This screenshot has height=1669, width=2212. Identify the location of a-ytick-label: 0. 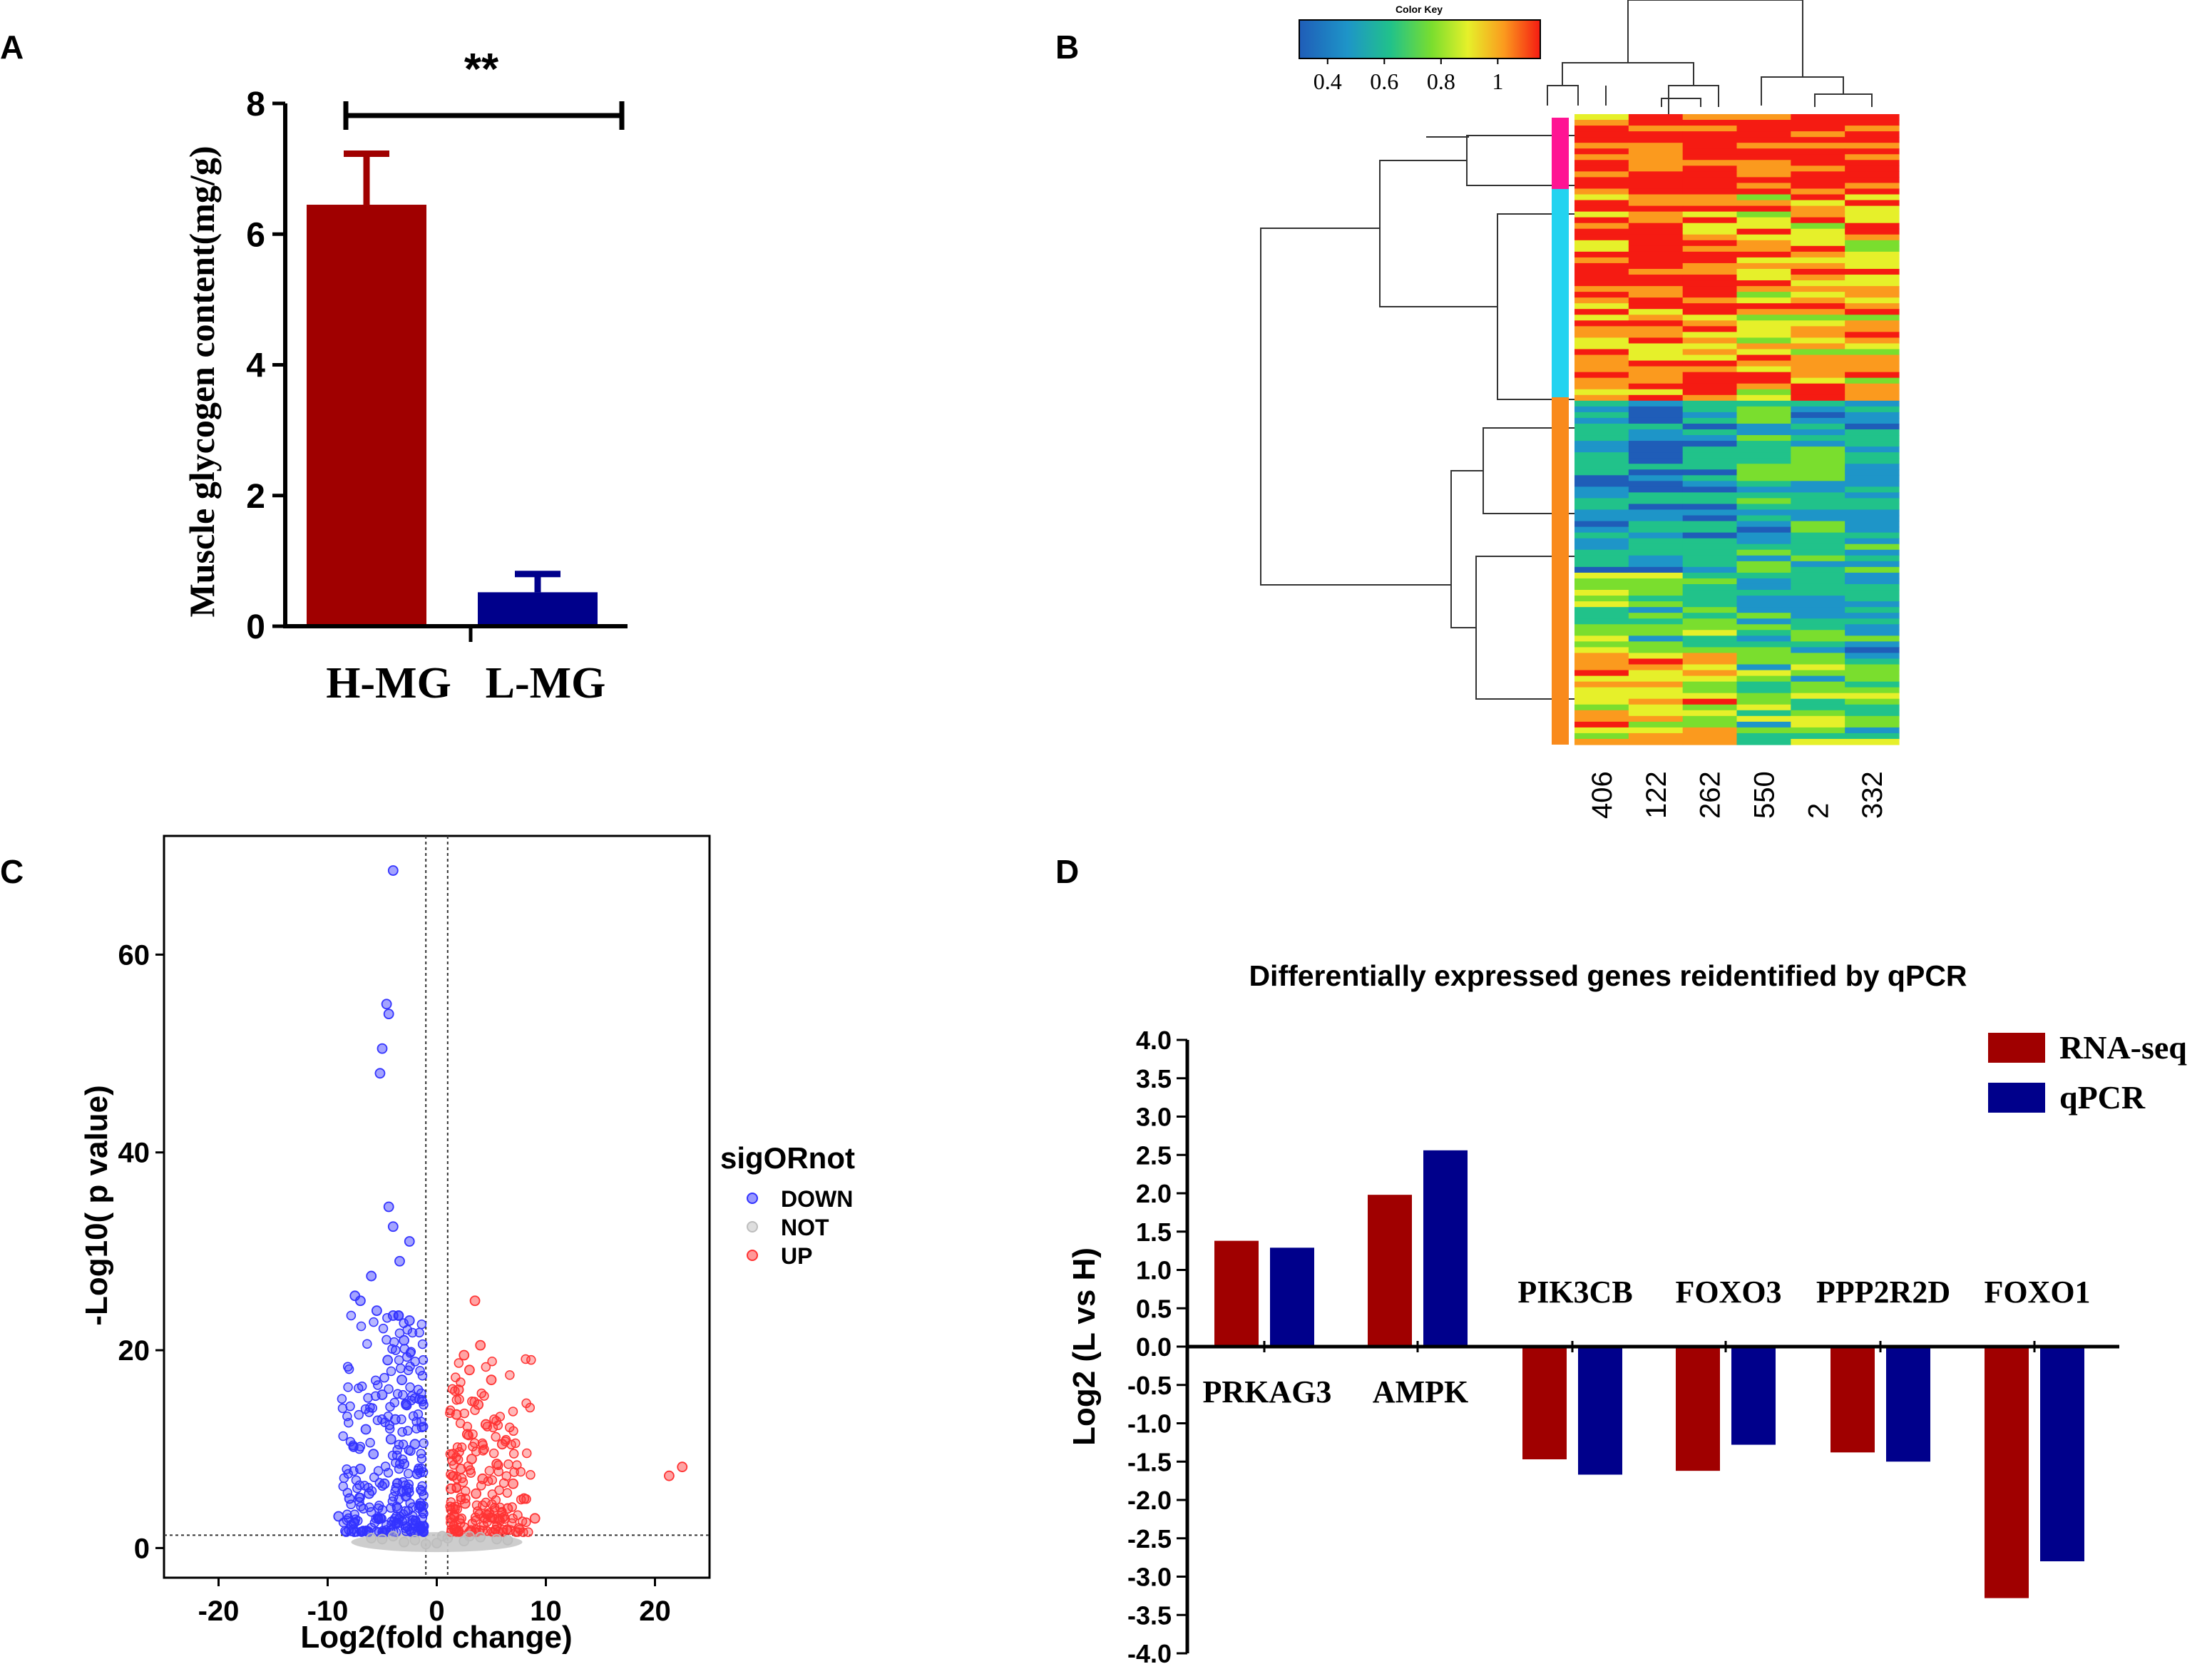
(256, 627).